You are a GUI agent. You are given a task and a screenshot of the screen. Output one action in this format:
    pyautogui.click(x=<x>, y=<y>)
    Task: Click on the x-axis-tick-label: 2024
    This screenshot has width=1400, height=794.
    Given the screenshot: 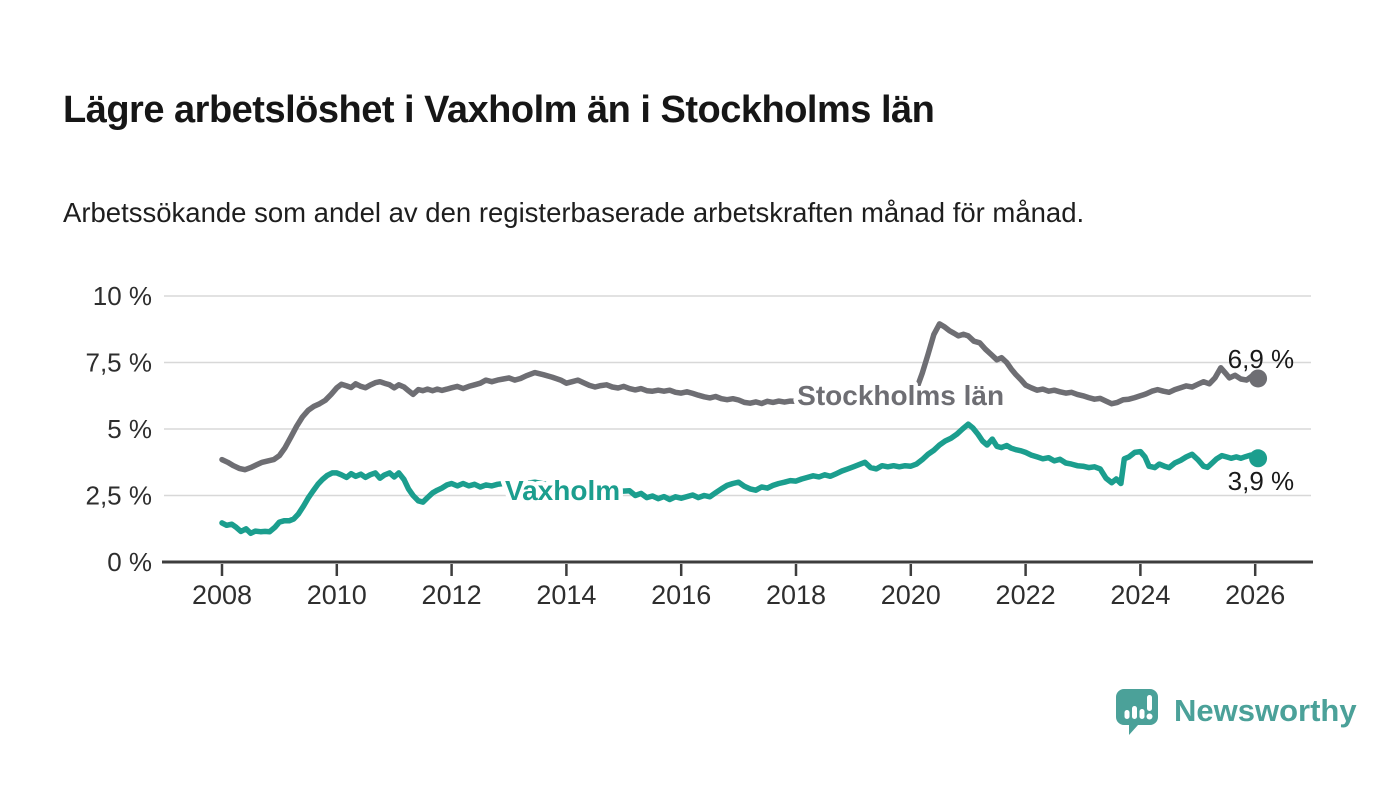 What is the action you would take?
    pyautogui.click(x=1140, y=595)
    